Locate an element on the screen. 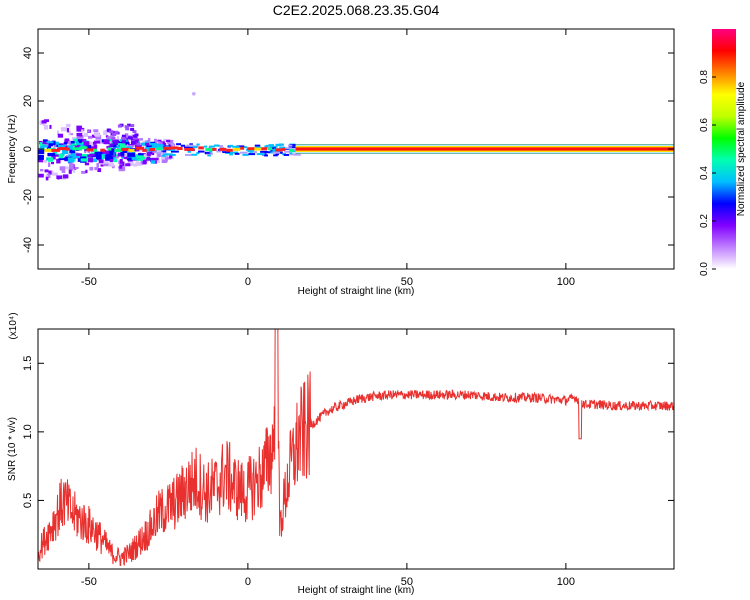 Image resolution: width=750 pixels, height=600 pixels. figure-title: C2E2.2025.068.23.35.G04 is located at coordinates (356, 10).